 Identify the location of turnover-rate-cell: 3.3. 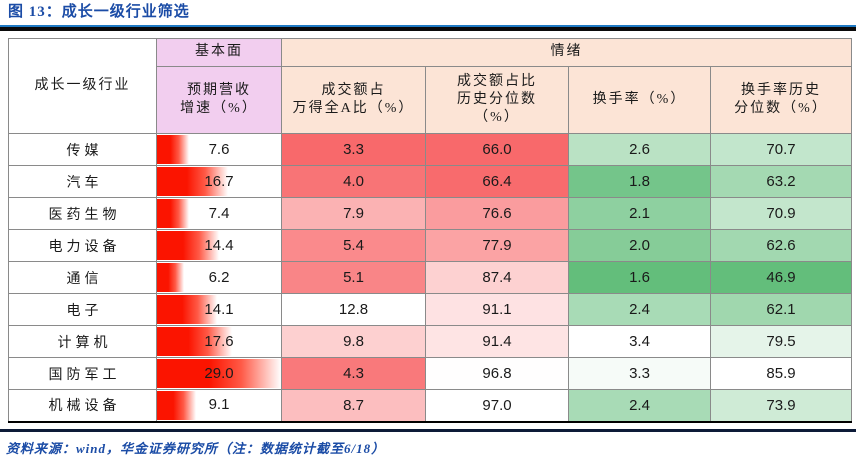
(639, 373).